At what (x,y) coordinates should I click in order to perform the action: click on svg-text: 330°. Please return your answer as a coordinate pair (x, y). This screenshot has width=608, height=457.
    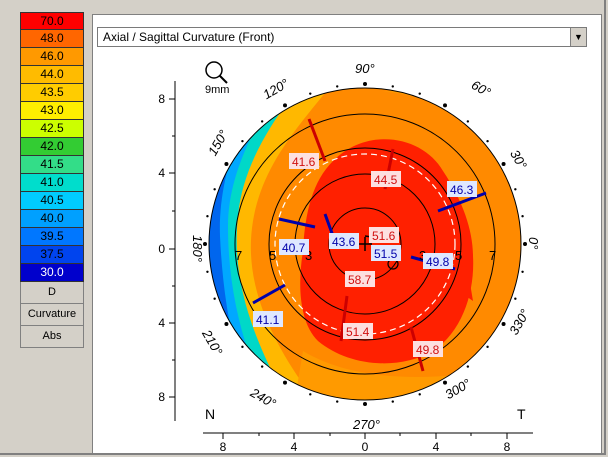
    Looking at the image, I should click on (519, 322).